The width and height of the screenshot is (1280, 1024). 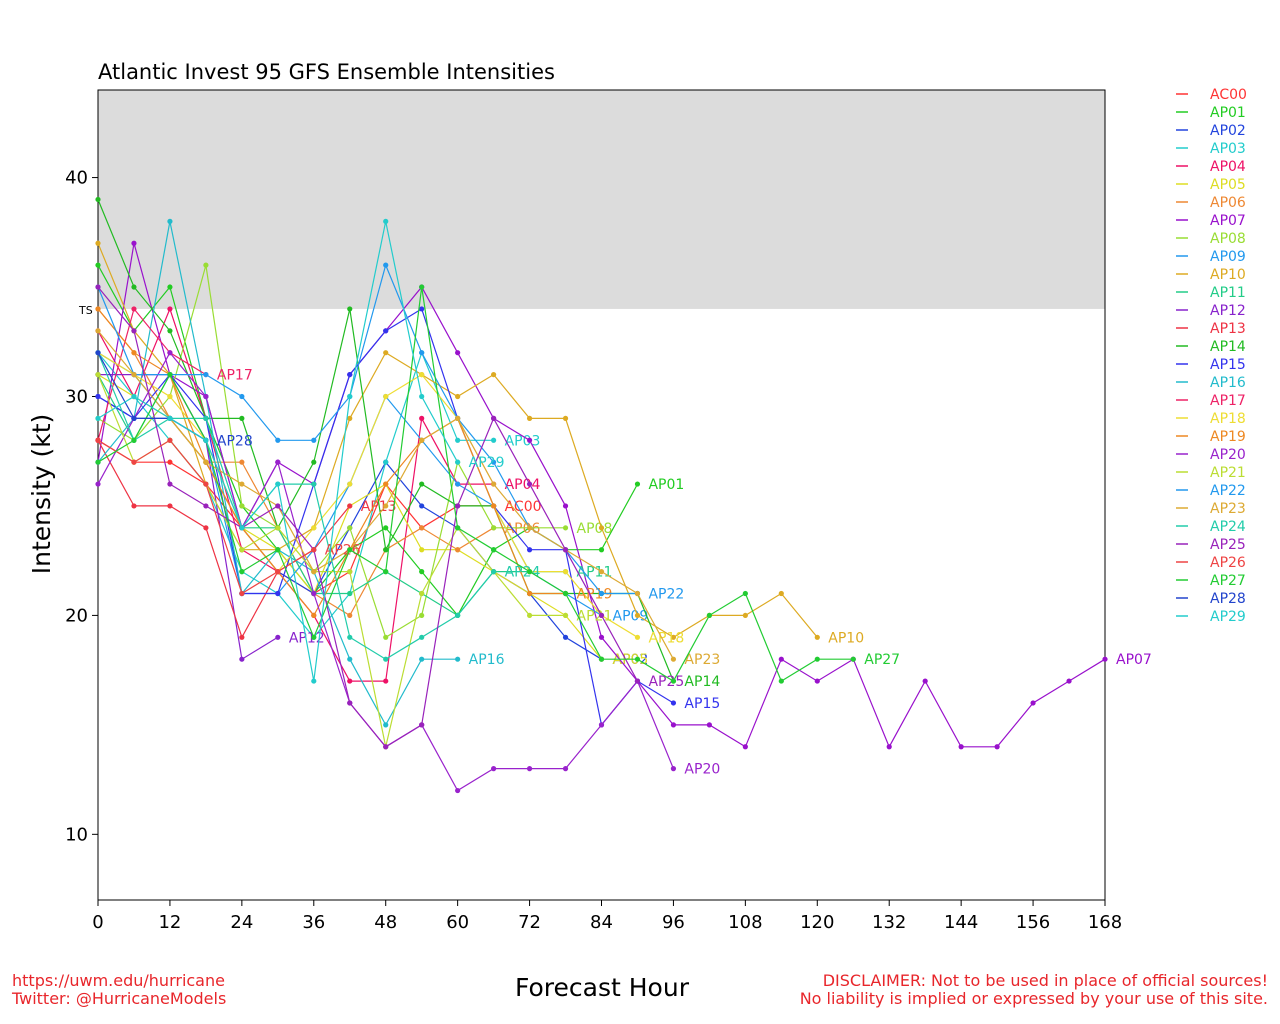 I want to click on series-end-label: AP07, so click(x=1134, y=660).